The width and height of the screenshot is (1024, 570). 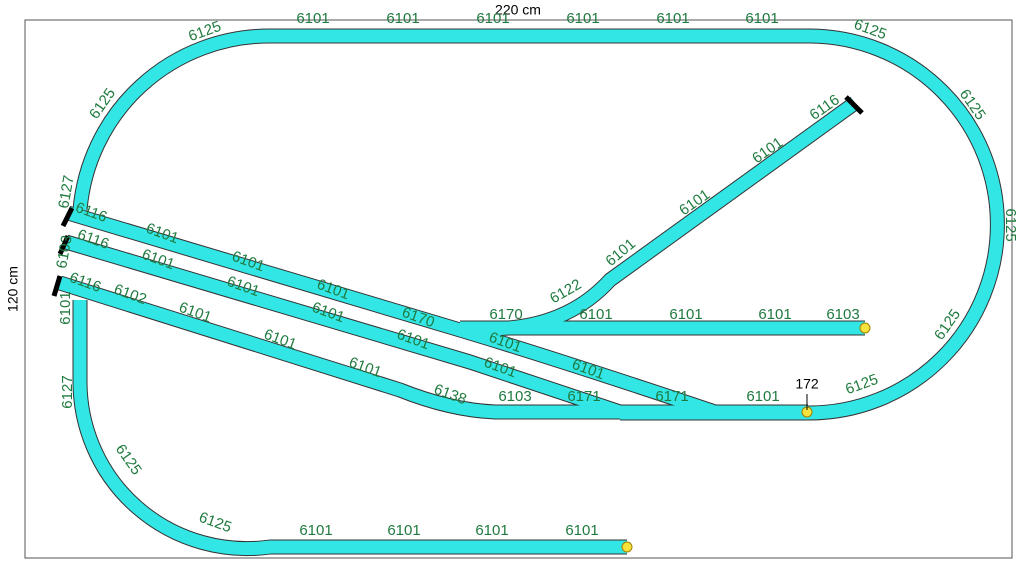 I want to click on height-label: 120 cm, so click(x=13, y=289).